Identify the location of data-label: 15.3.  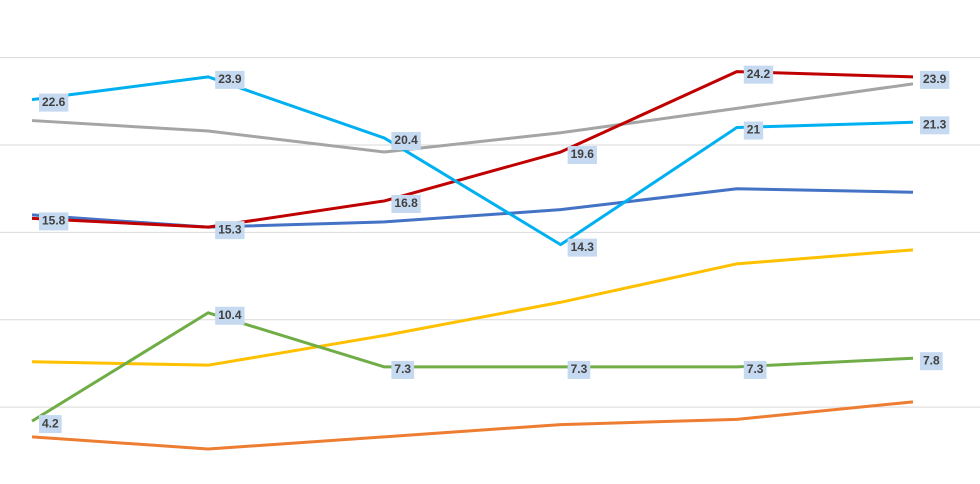
(230, 229).